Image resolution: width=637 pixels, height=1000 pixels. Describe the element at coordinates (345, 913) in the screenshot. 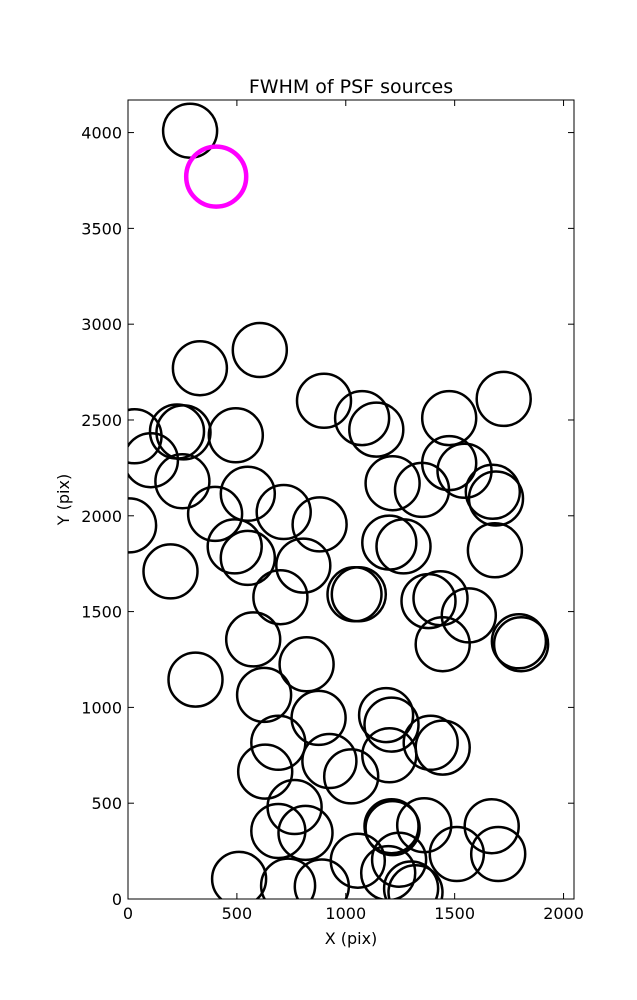

I see `x-tick-label: 1000` at that location.